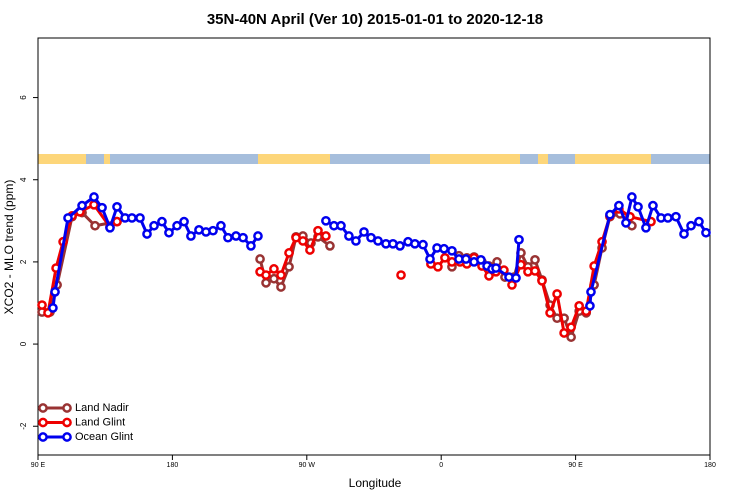 The width and height of the screenshot is (750, 500). I want to click on x-axis-label: Longitude, so click(375, 483).